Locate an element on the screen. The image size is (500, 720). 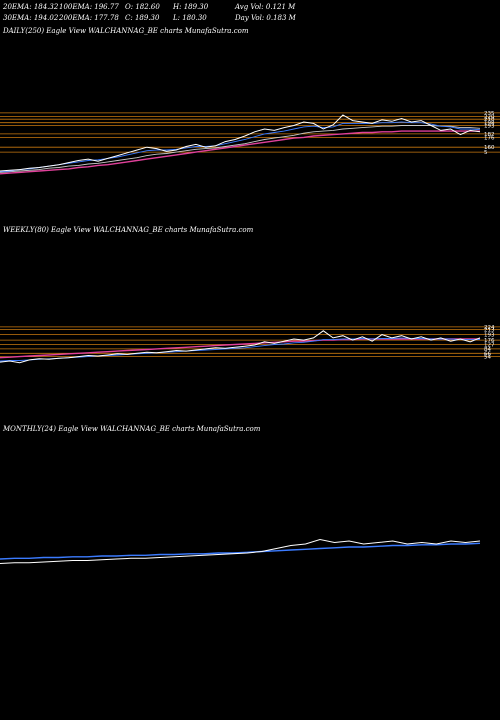
price-level-label: 198 is located at coordinates (489, 124).